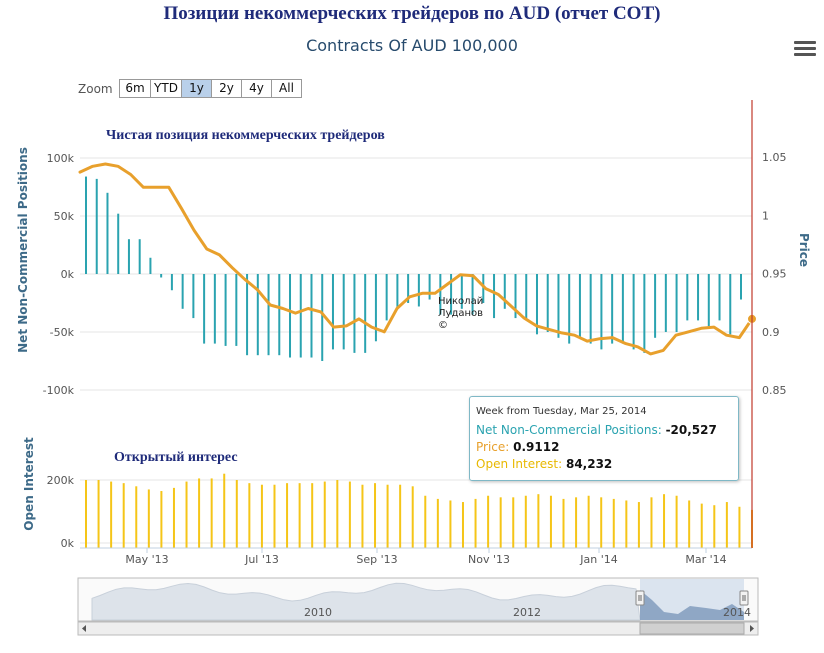 The width and height of the screenshot is (824, 653). I want to click on navigator-handle, so click(744, 598).